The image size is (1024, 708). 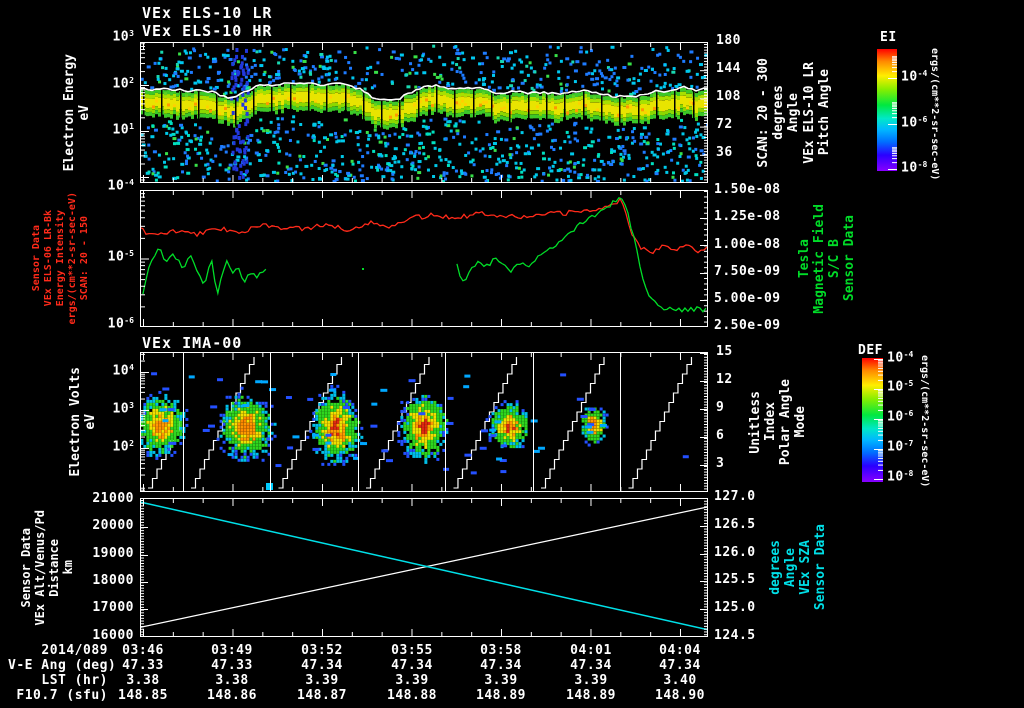 I want to click on p4-yticks-3: 18000, so click(x=113, y=580).